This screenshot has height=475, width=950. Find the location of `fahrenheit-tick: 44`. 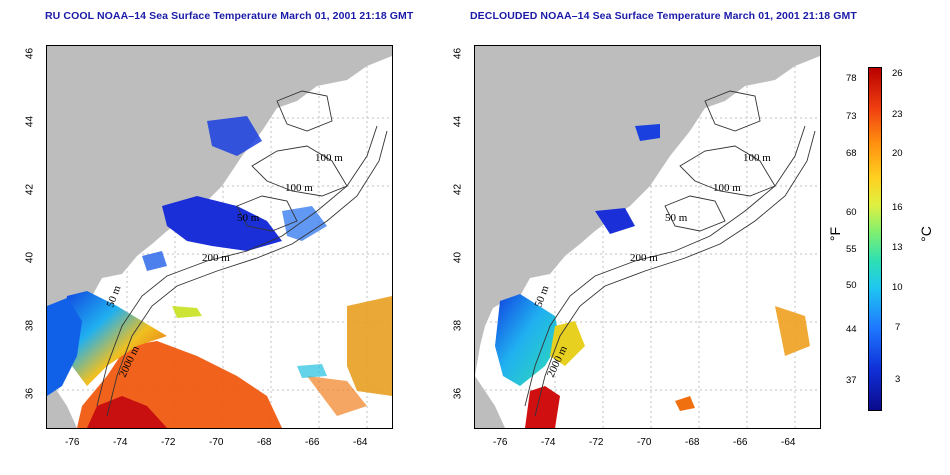

fahrenheit-tick: 44 is located at coordinates (851, 329).